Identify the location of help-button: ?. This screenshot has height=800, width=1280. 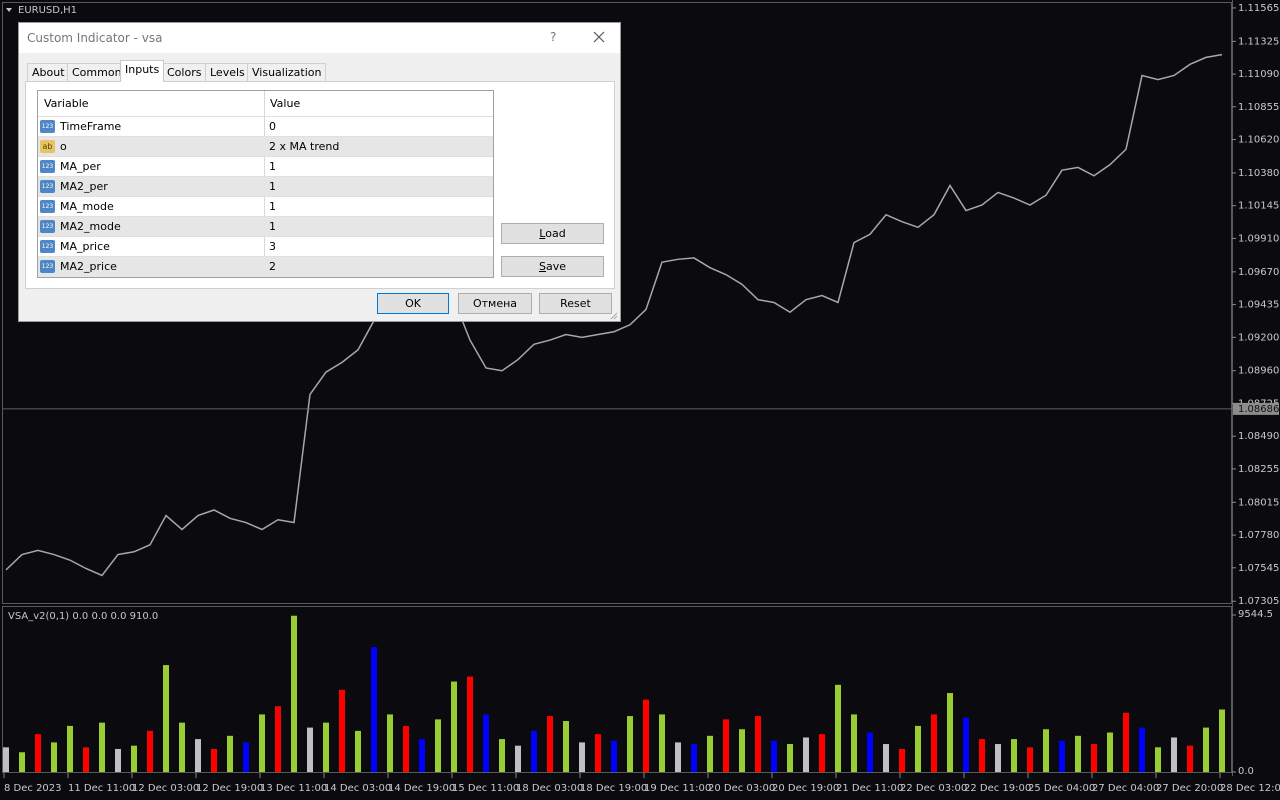
(553, 37).